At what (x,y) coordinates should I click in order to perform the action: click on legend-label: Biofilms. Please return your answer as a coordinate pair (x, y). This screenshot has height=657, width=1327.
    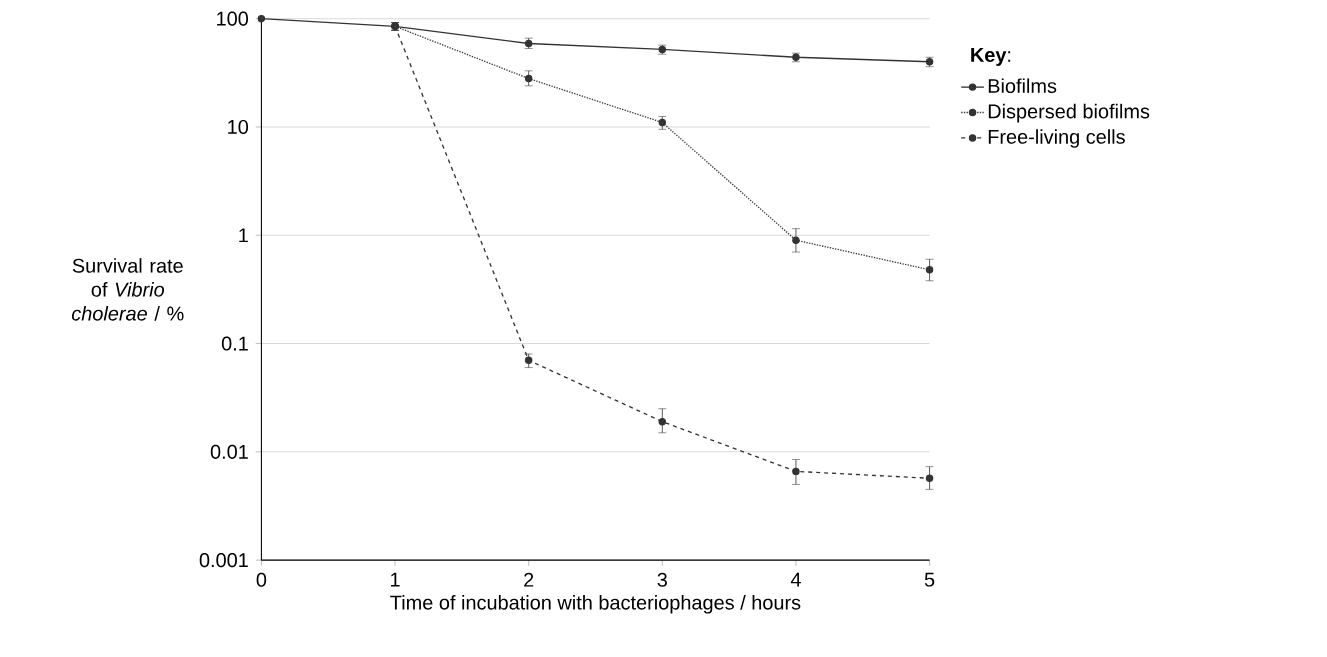
    Looking at the image, I should click on (1022, 85).